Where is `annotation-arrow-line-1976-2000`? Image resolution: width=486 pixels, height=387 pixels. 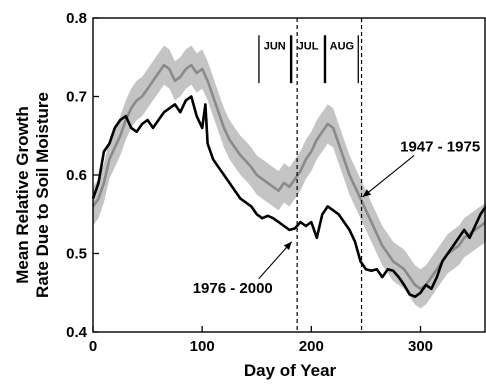
annotation-arrow-line-1976-2000 is located at coordinates (275, 260).